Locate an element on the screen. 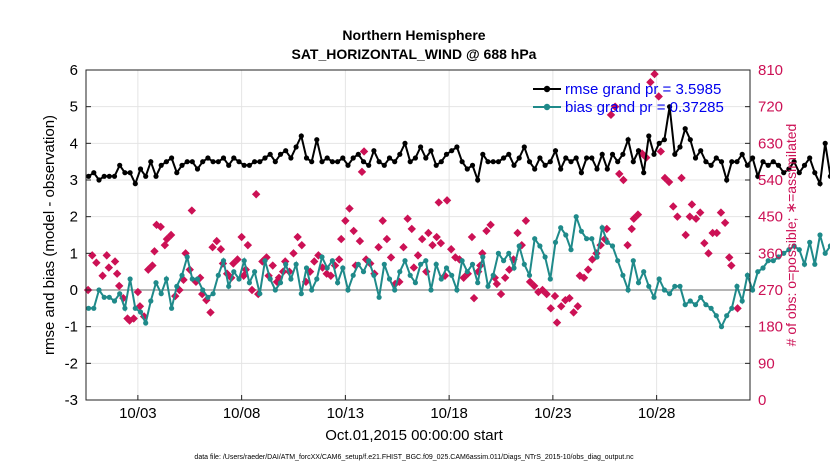 The height and width of the screenshot is (475, 830). y-axis-label: rmse and bias (model - observation) is located at coordinates (49, 235).